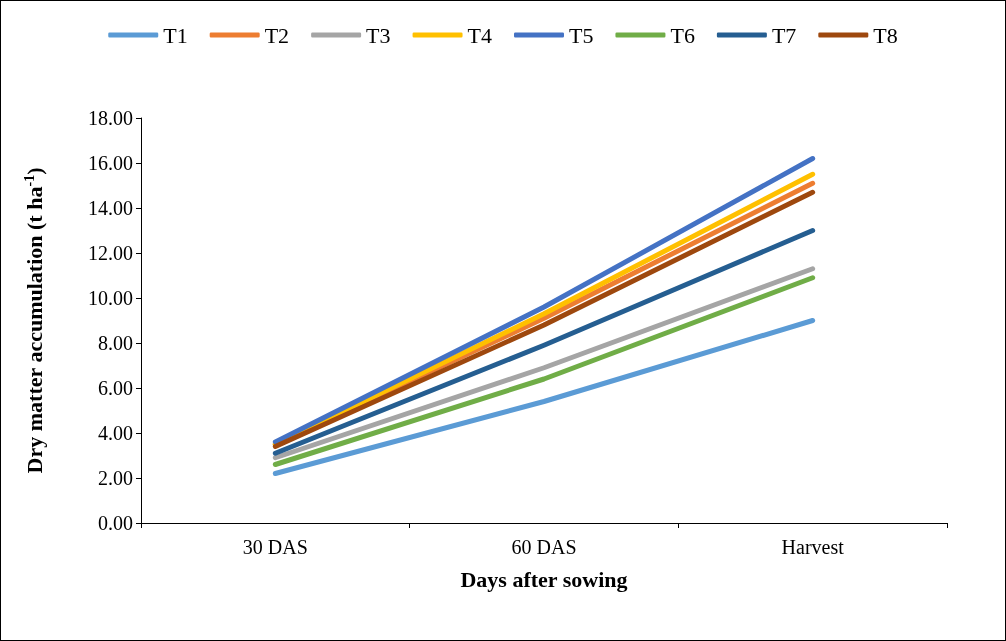  What do you see at coordinates (110, 118) in the screenshot?
I see `y-tick-label: 18.00` at bounding box center [110, 118].